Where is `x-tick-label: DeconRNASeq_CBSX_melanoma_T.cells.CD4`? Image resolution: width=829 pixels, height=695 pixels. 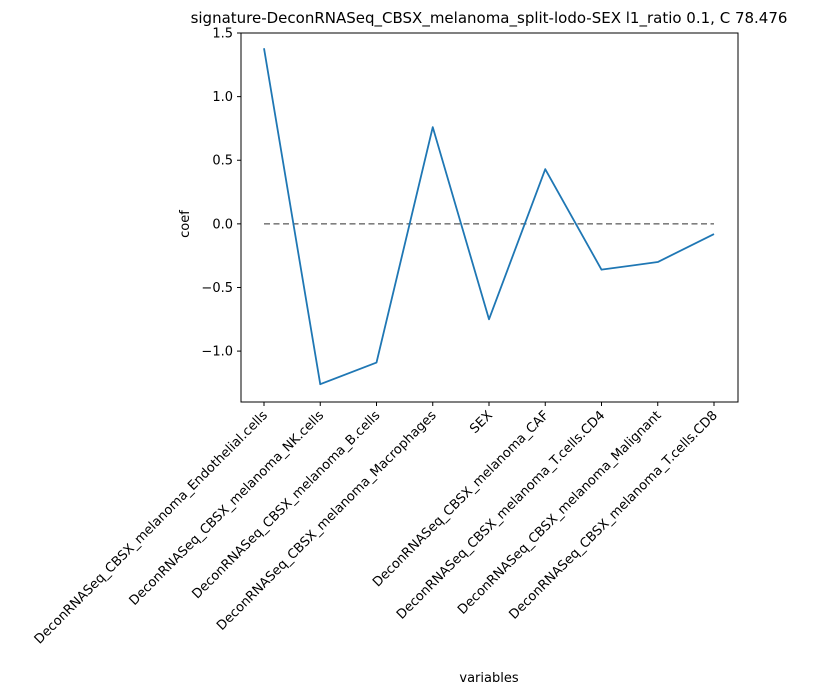
x-tick-label: DeconRNASeq_CBSX_melanoma_T.cells.CD4 is located at coordinates (501, 515).